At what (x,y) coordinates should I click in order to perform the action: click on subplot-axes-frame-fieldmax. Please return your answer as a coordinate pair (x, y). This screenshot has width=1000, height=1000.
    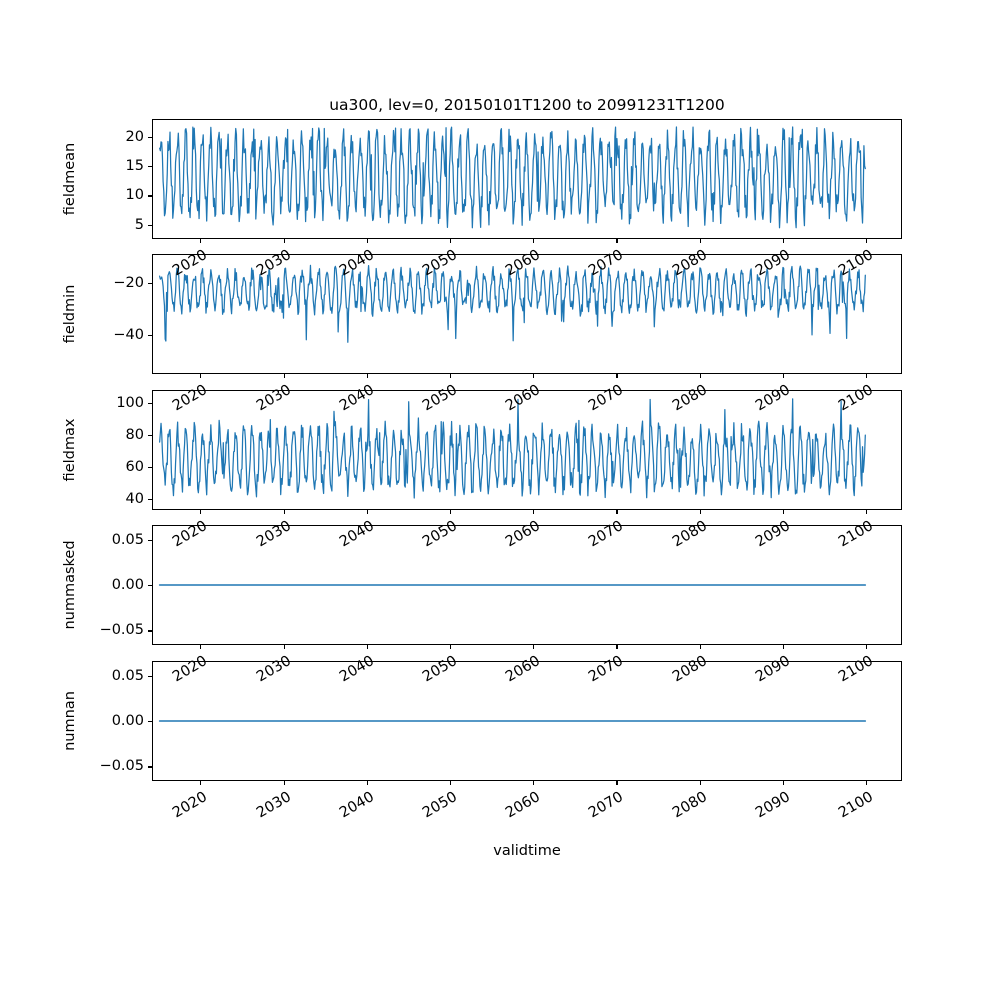
    Looking at the image, I should click on (527, 450).